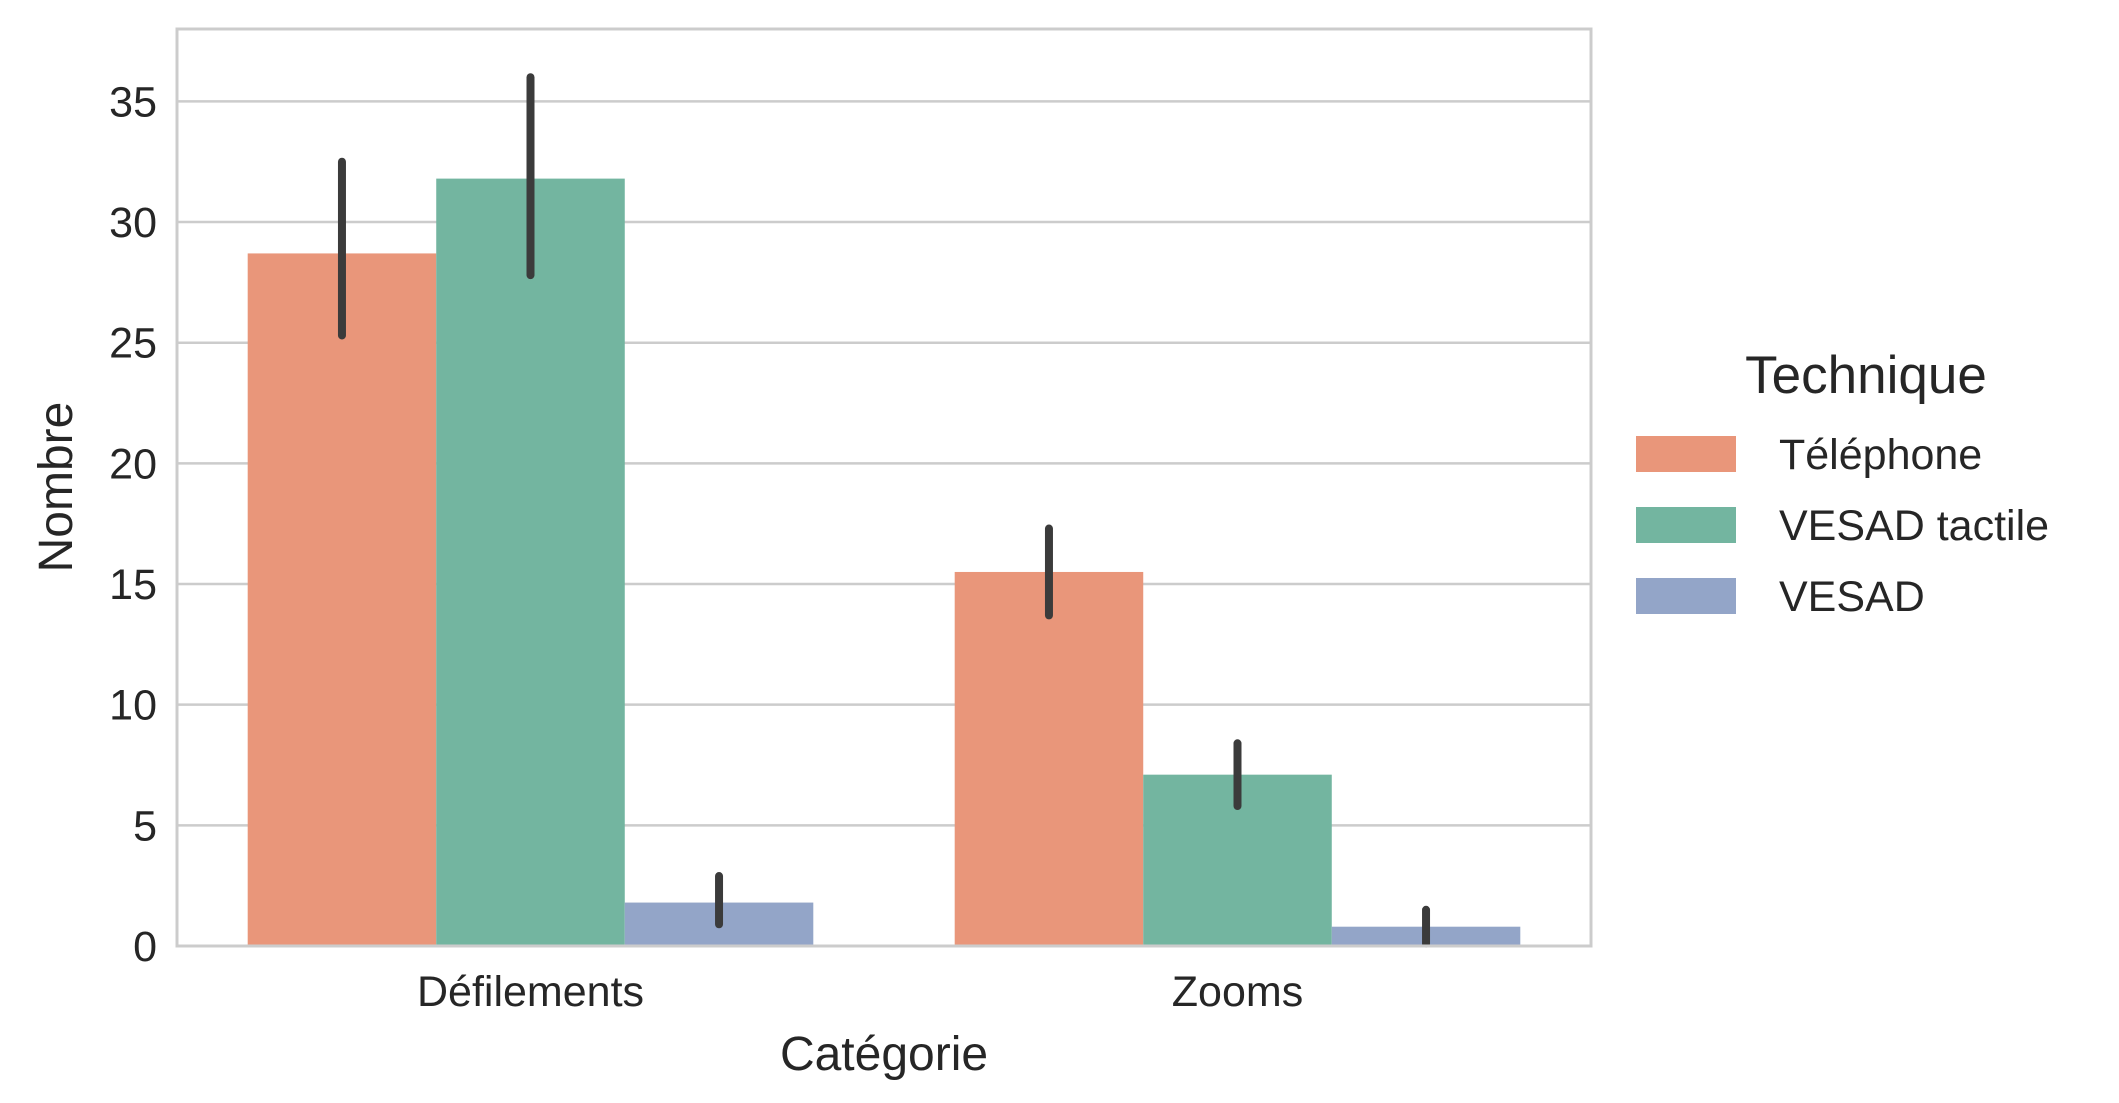 Image resolution: width=2119 pixels, height=1103 pixels. I want to click on bar-téléphone-0, so click(342, 599).